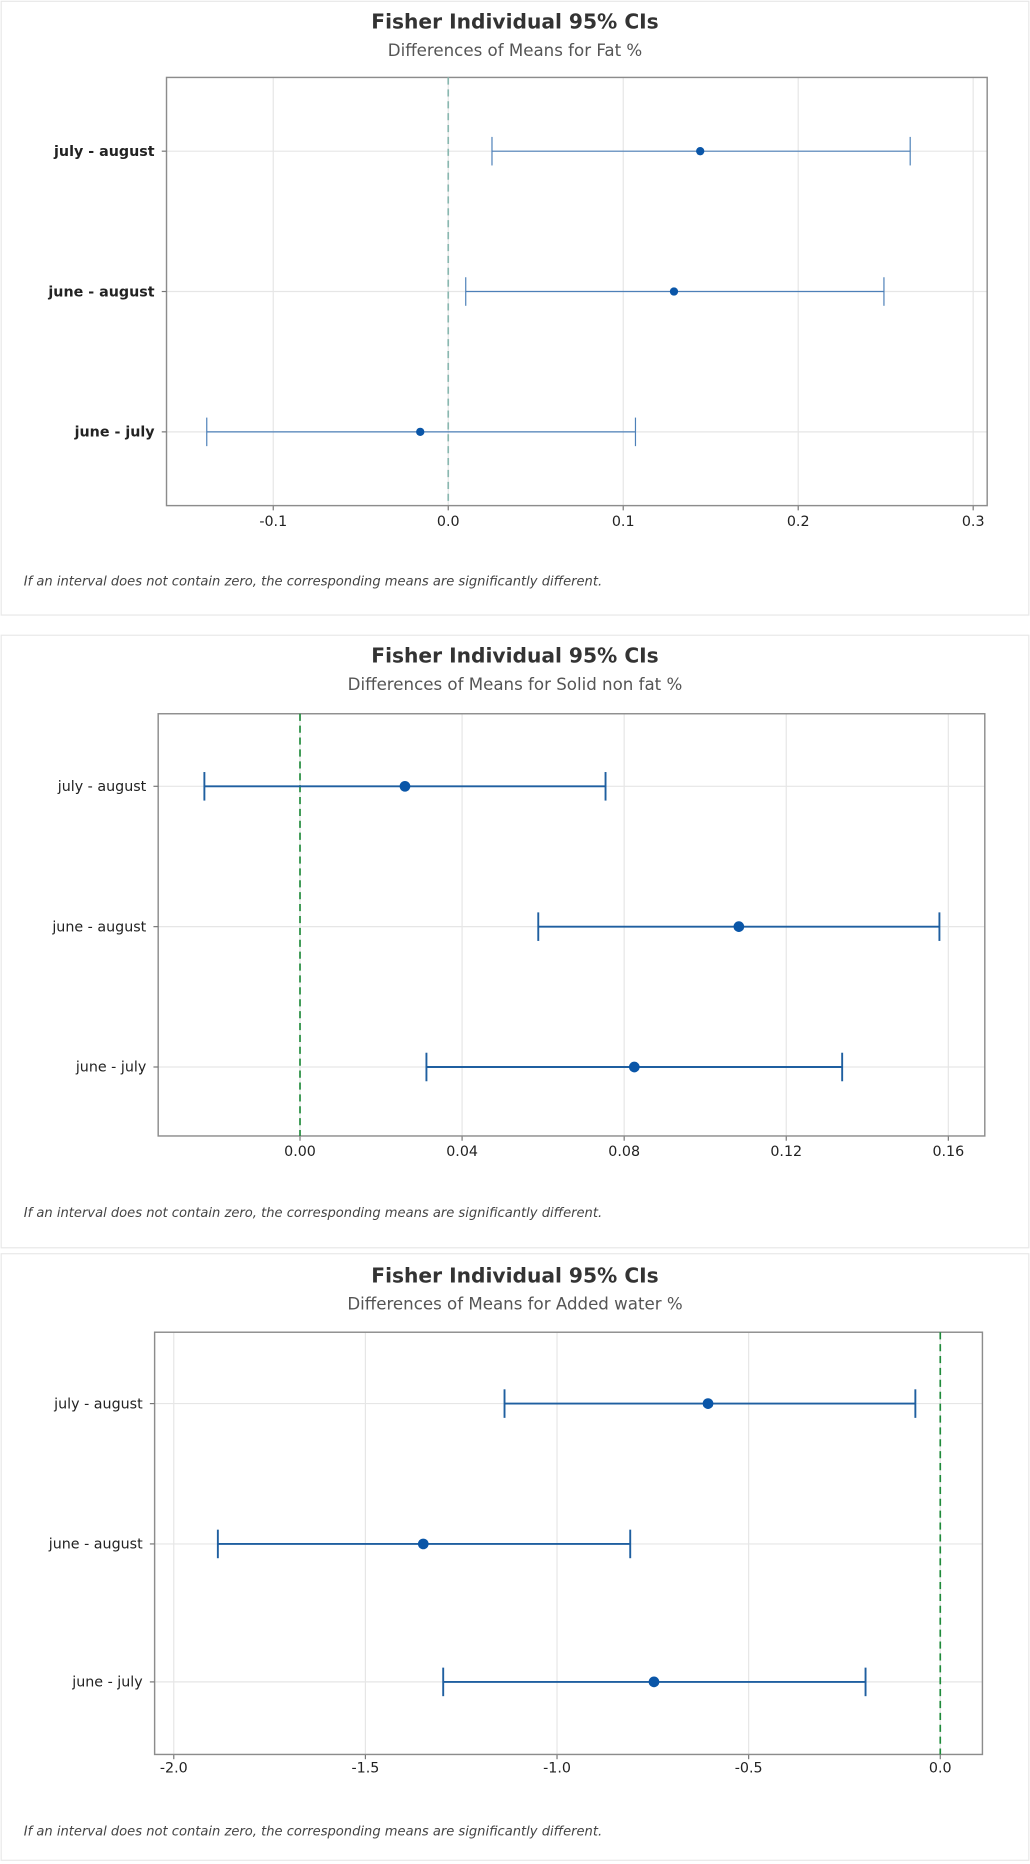  Describe the element at coordinates (174, 1768) in the screenshot. I see `x-tick-label: -2.0` at that location.